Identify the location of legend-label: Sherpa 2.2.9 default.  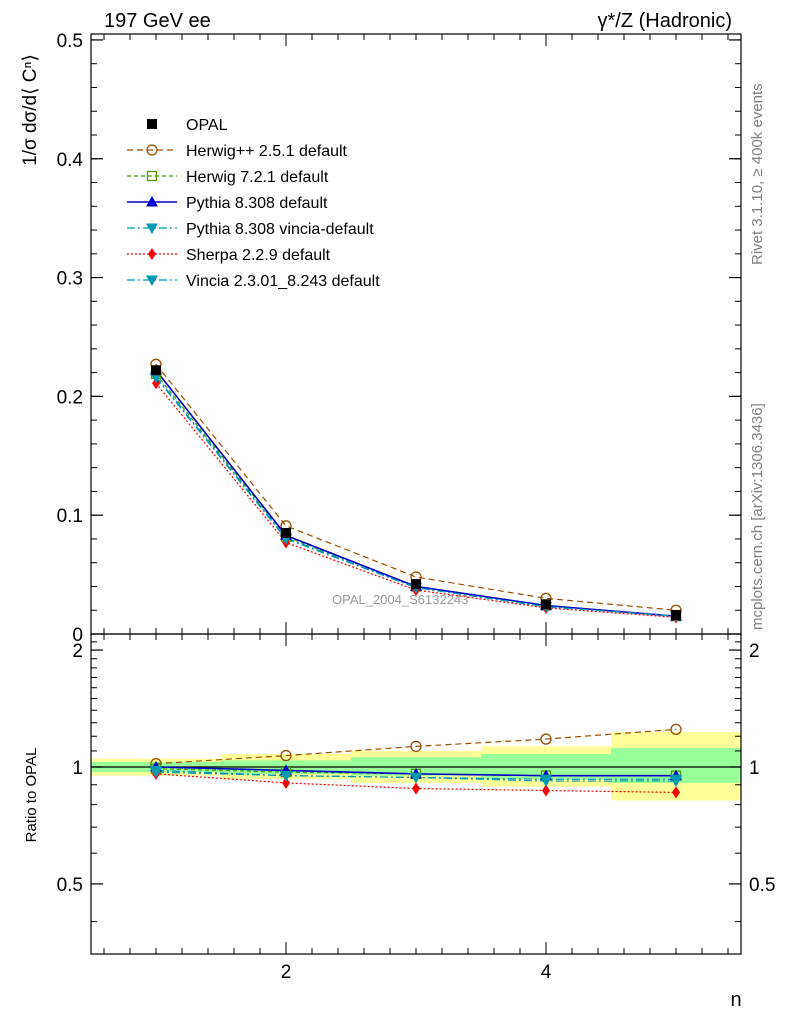
(258, 255).